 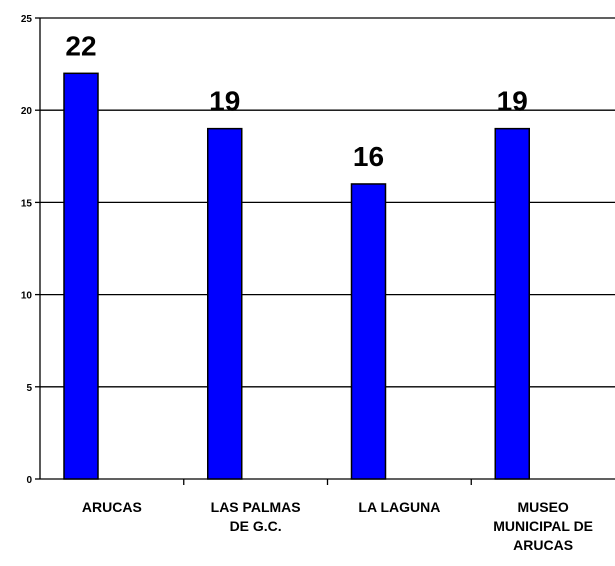 What do you see at coordinates (29, 480) in the screenshot?
I see `y-tick-label-0: 0` at bounding box center [29, 480].